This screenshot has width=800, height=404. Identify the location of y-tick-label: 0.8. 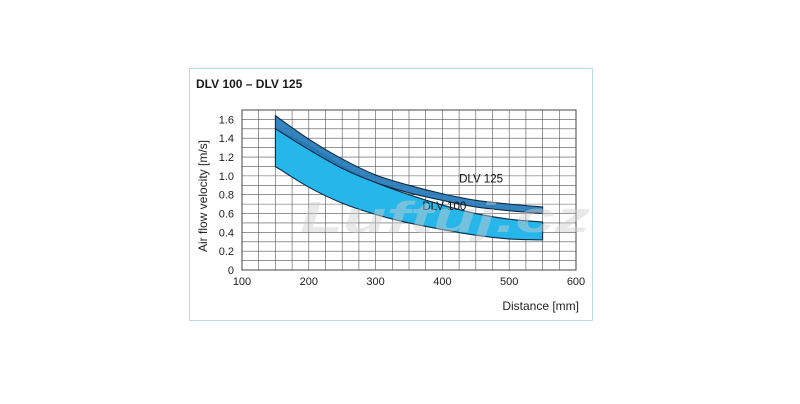
(226, 196).